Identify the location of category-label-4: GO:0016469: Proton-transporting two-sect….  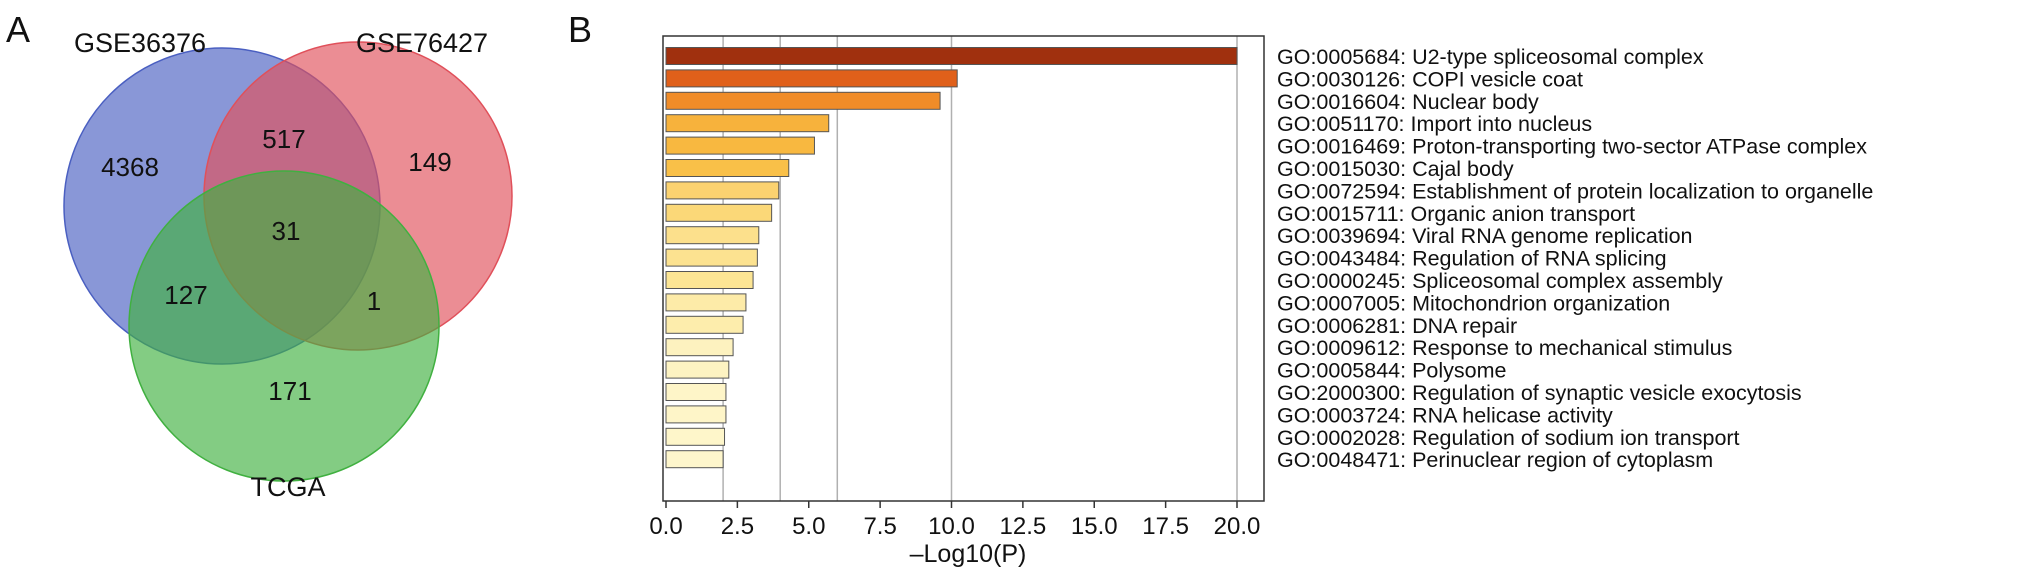
(1572, 147).